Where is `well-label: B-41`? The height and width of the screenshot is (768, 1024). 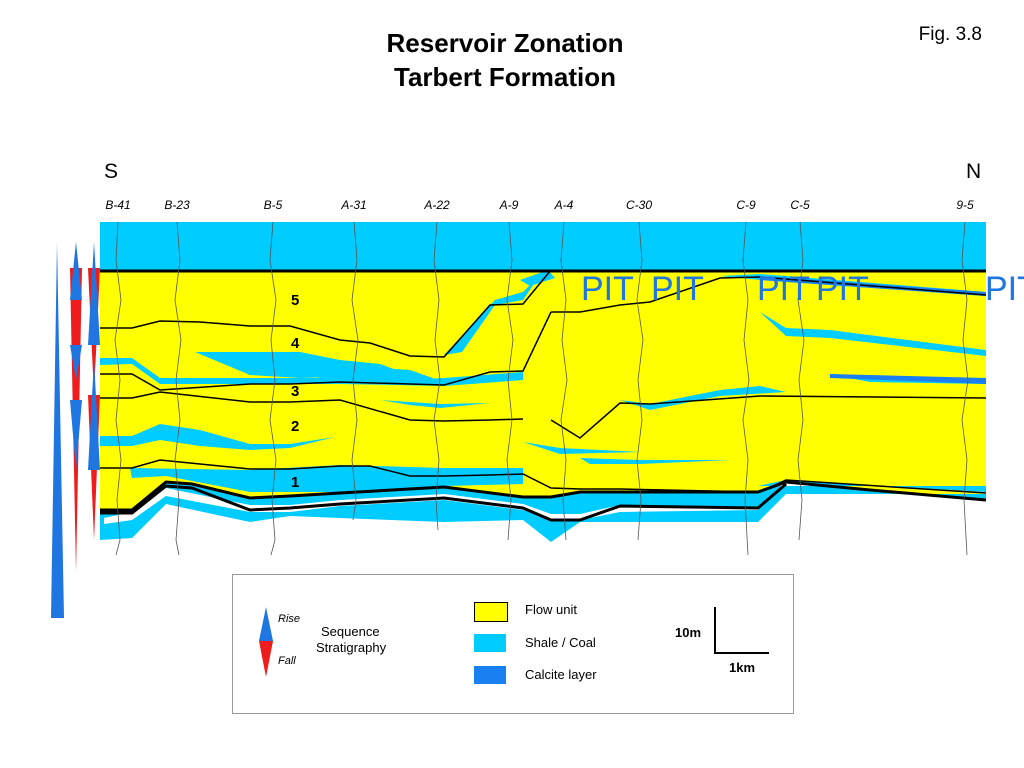 well-label: B-41 is located at coordinates (118, 205).